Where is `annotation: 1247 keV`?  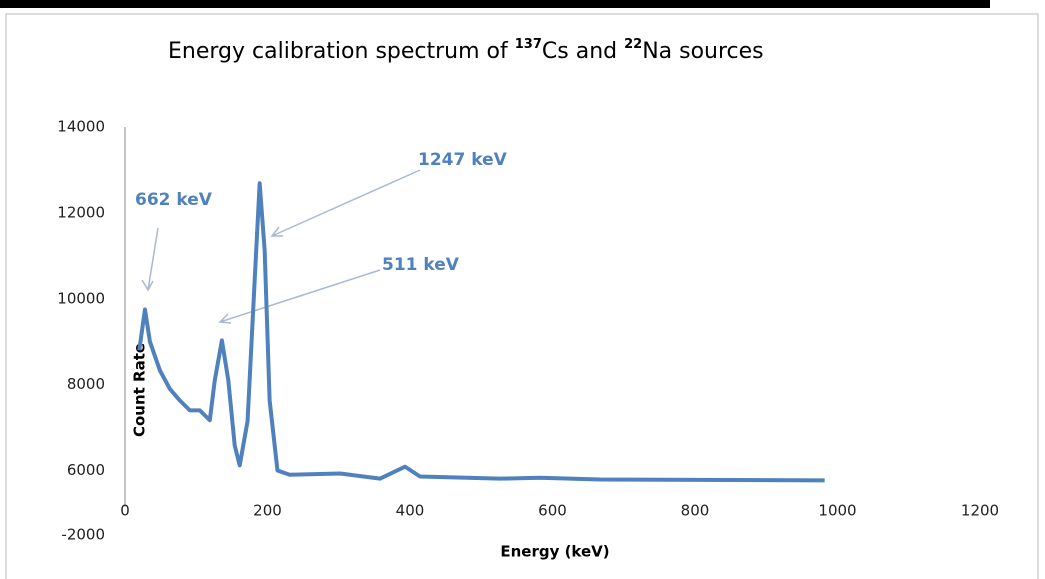 annotation: 1247 keV is located at coordinates (463, 160).